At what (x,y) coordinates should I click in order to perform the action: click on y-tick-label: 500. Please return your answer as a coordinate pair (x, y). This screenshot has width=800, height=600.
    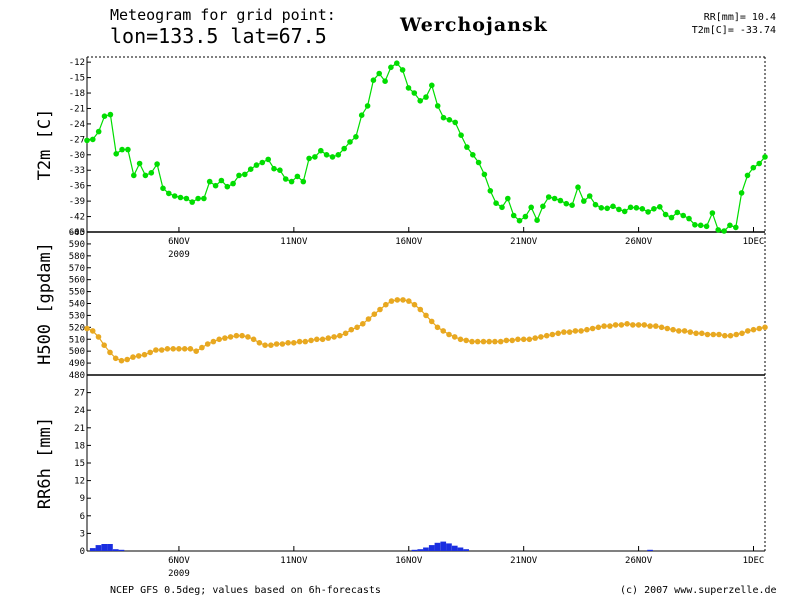
    Looking at the image, I should click on (77, 352).